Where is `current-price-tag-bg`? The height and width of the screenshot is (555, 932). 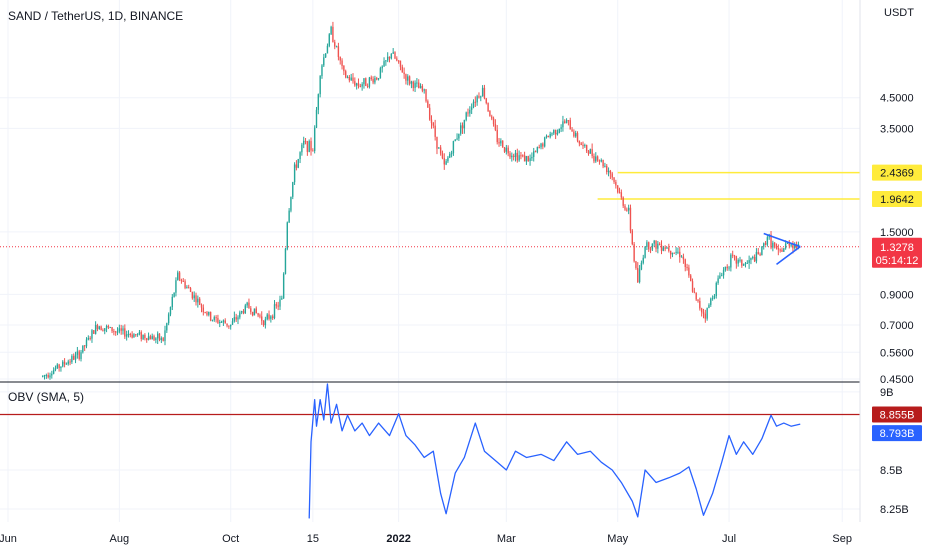 current-price-tag-bg is located at coordinates (897, 252).